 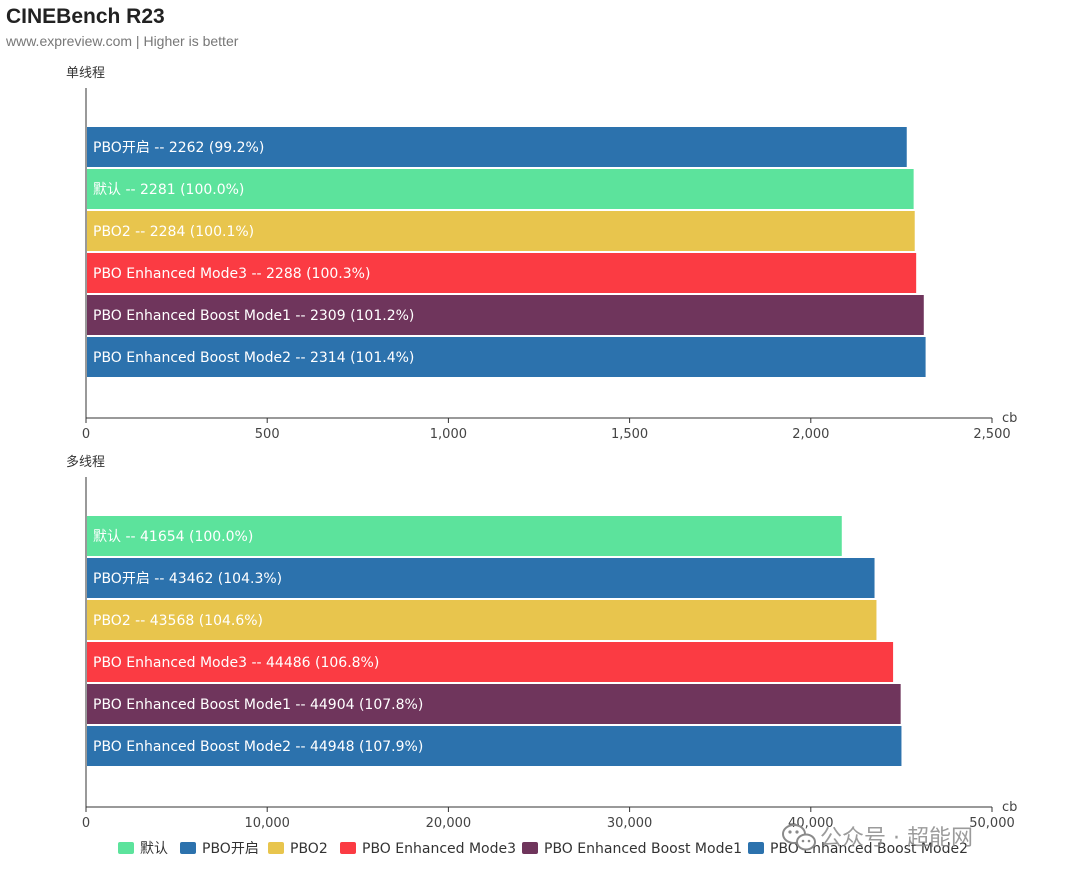 I want to click on x-tick-label: 10,000, so click(x=267, y=823).